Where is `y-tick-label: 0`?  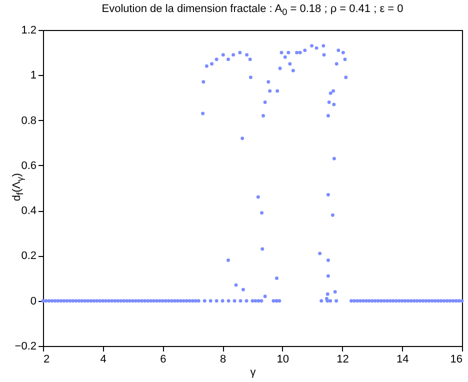 y-tick-label: 0 is located at coordinates (33, 301).